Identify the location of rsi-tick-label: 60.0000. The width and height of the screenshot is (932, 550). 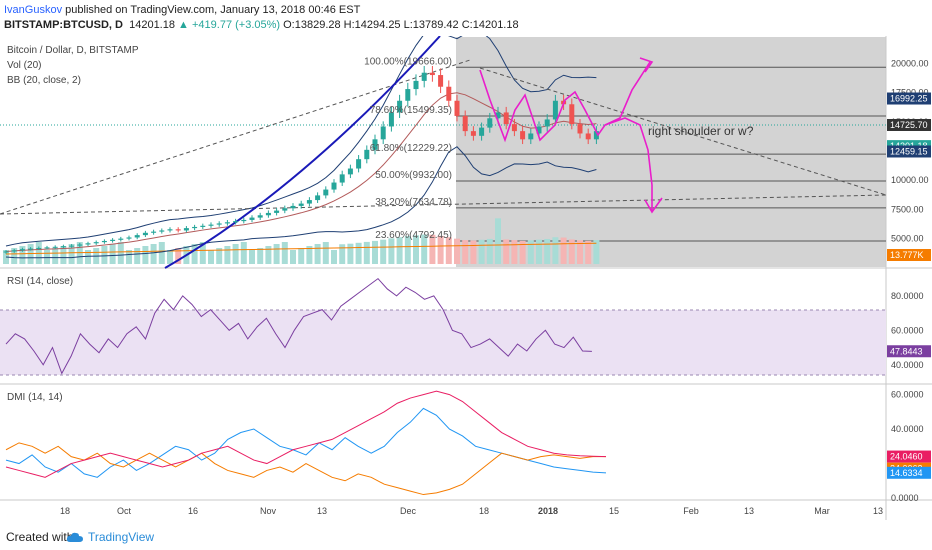
(907, 330).